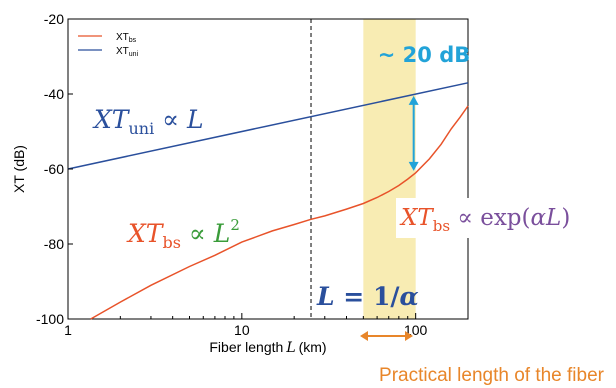 The height and width of the screenshot is (388, 616). I want to click on y-tick-label: -80, so click(54, 244).